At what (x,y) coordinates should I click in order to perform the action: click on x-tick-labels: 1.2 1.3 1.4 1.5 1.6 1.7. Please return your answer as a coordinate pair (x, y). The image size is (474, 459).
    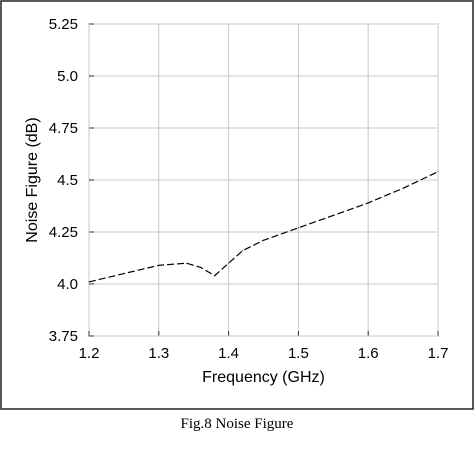
    Looking at the image, I should click on (264, 353).